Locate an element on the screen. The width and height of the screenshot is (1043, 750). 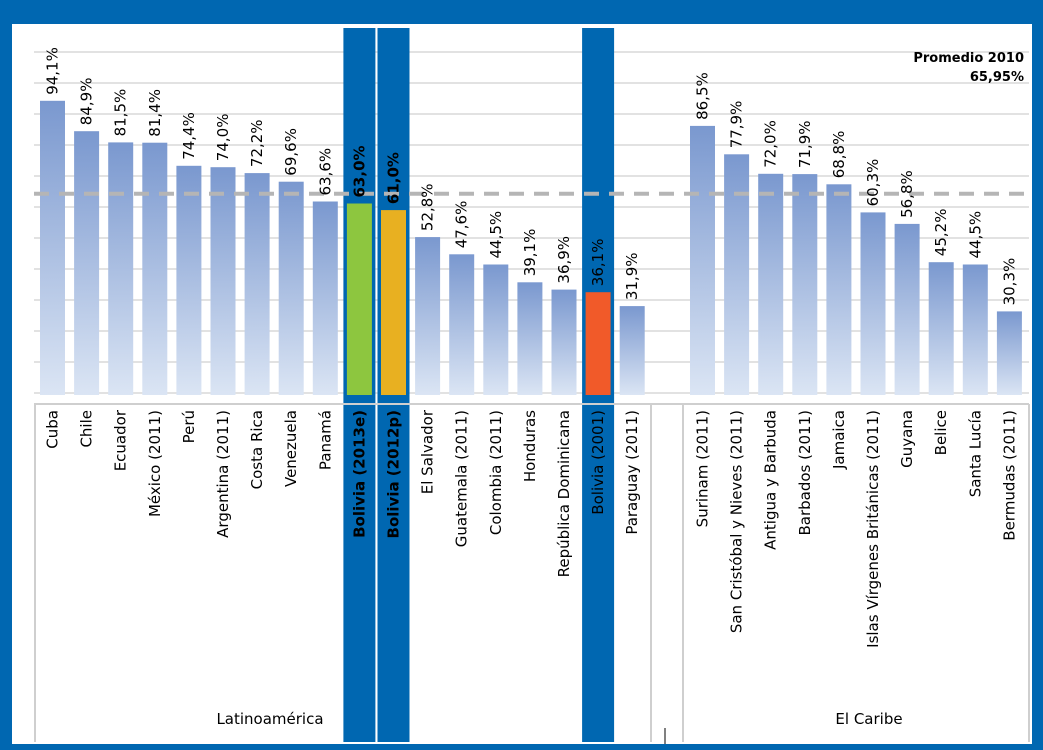
reference-label: Promedio 2010 is located at coordinates (968, 58).